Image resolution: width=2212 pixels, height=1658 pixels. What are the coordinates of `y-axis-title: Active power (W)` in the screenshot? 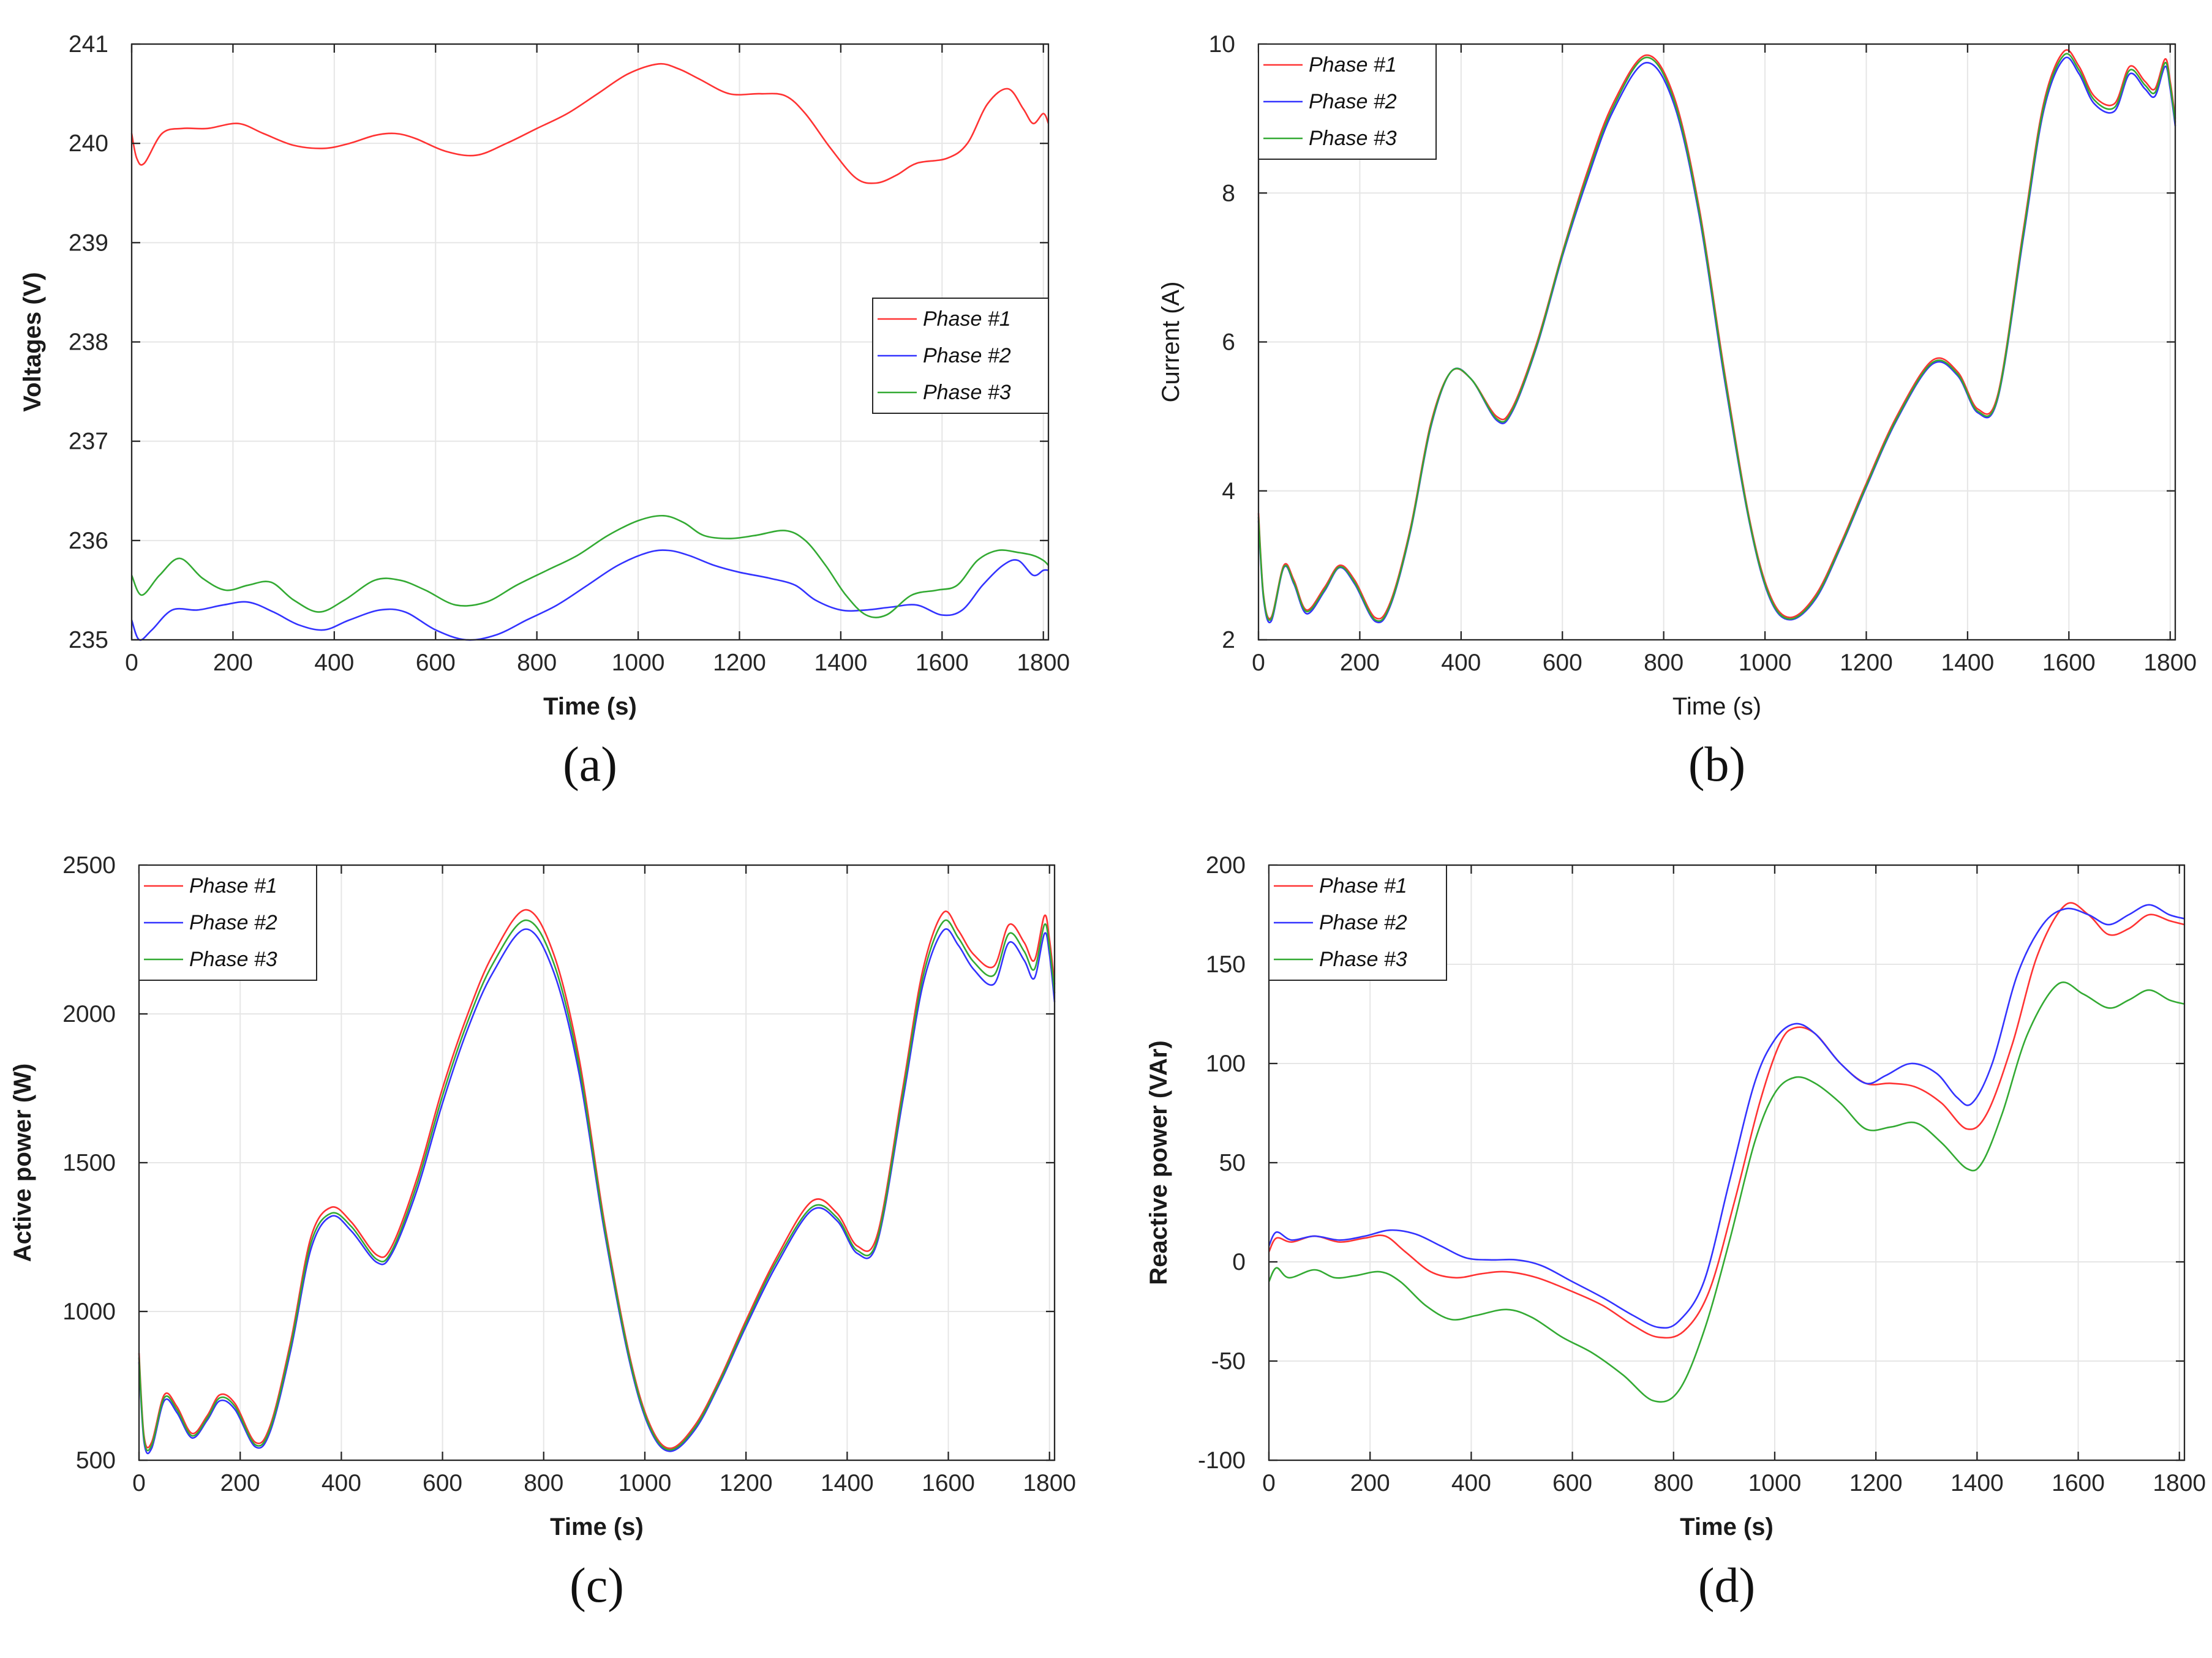 It's located at (22, 1162).